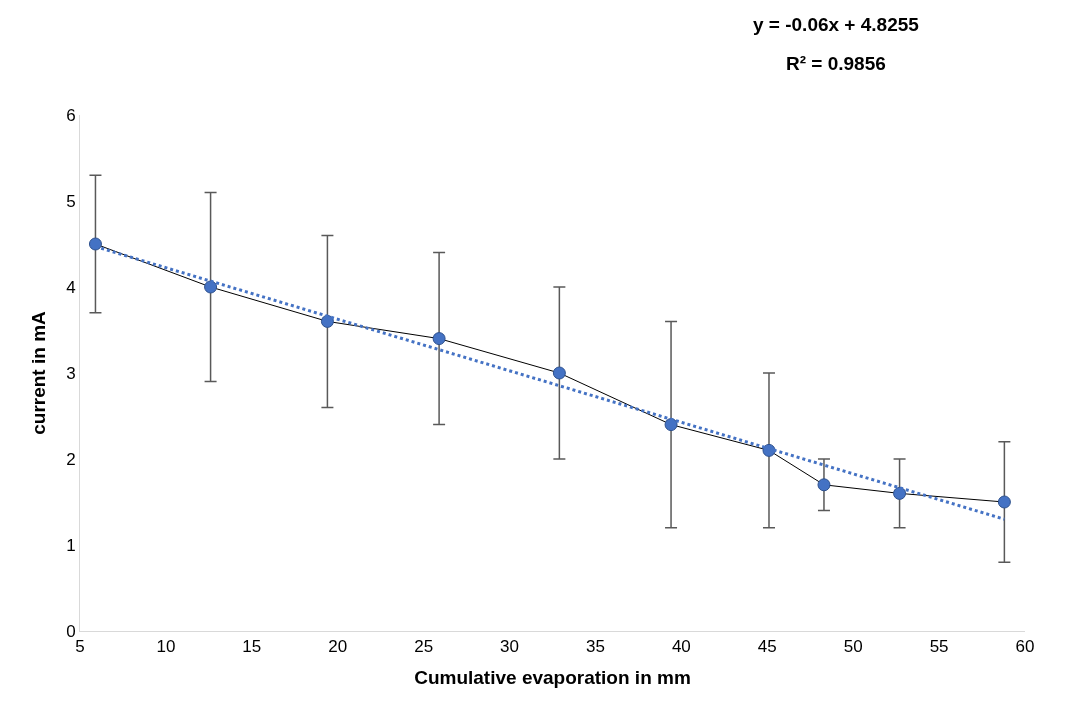  Describe the element at coordinates (252, 647) in the screenshot. I see `x-tick-label: 15` at that location.